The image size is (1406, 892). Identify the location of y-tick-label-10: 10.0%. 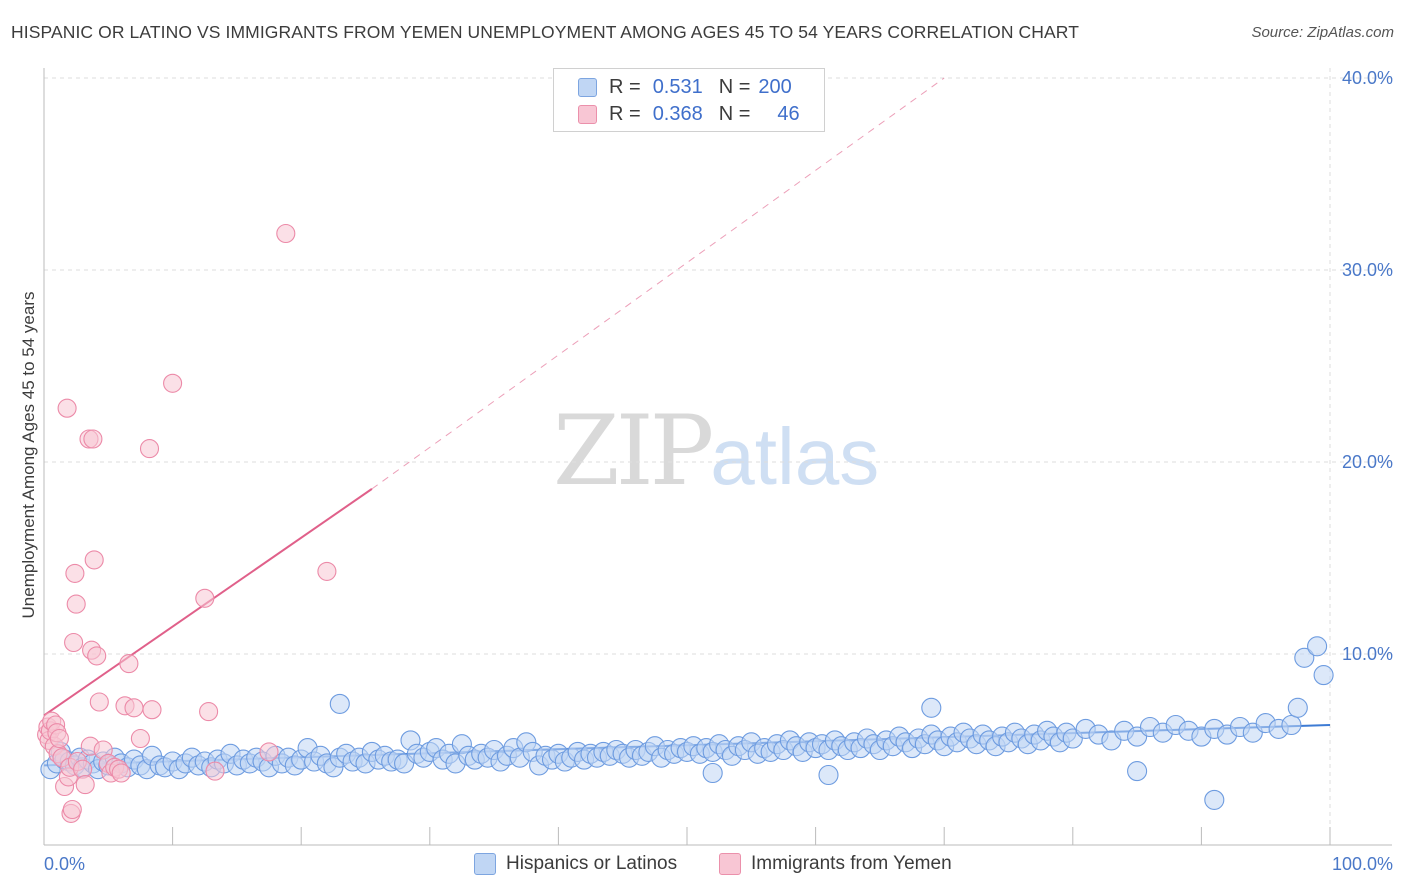
(1367, 654).